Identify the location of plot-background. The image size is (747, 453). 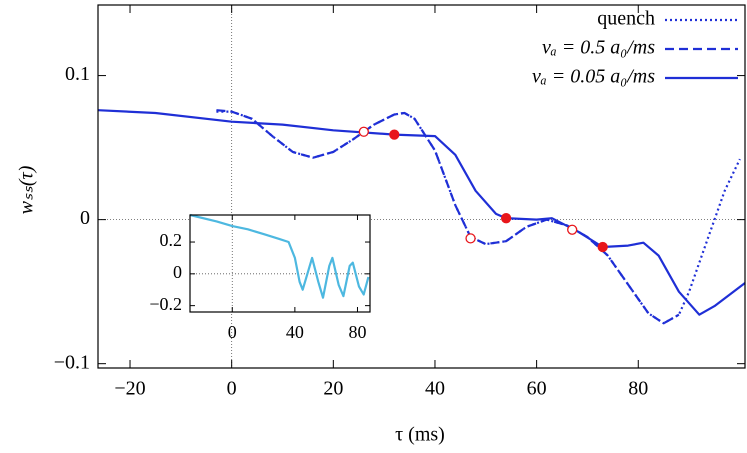
(280, 263).